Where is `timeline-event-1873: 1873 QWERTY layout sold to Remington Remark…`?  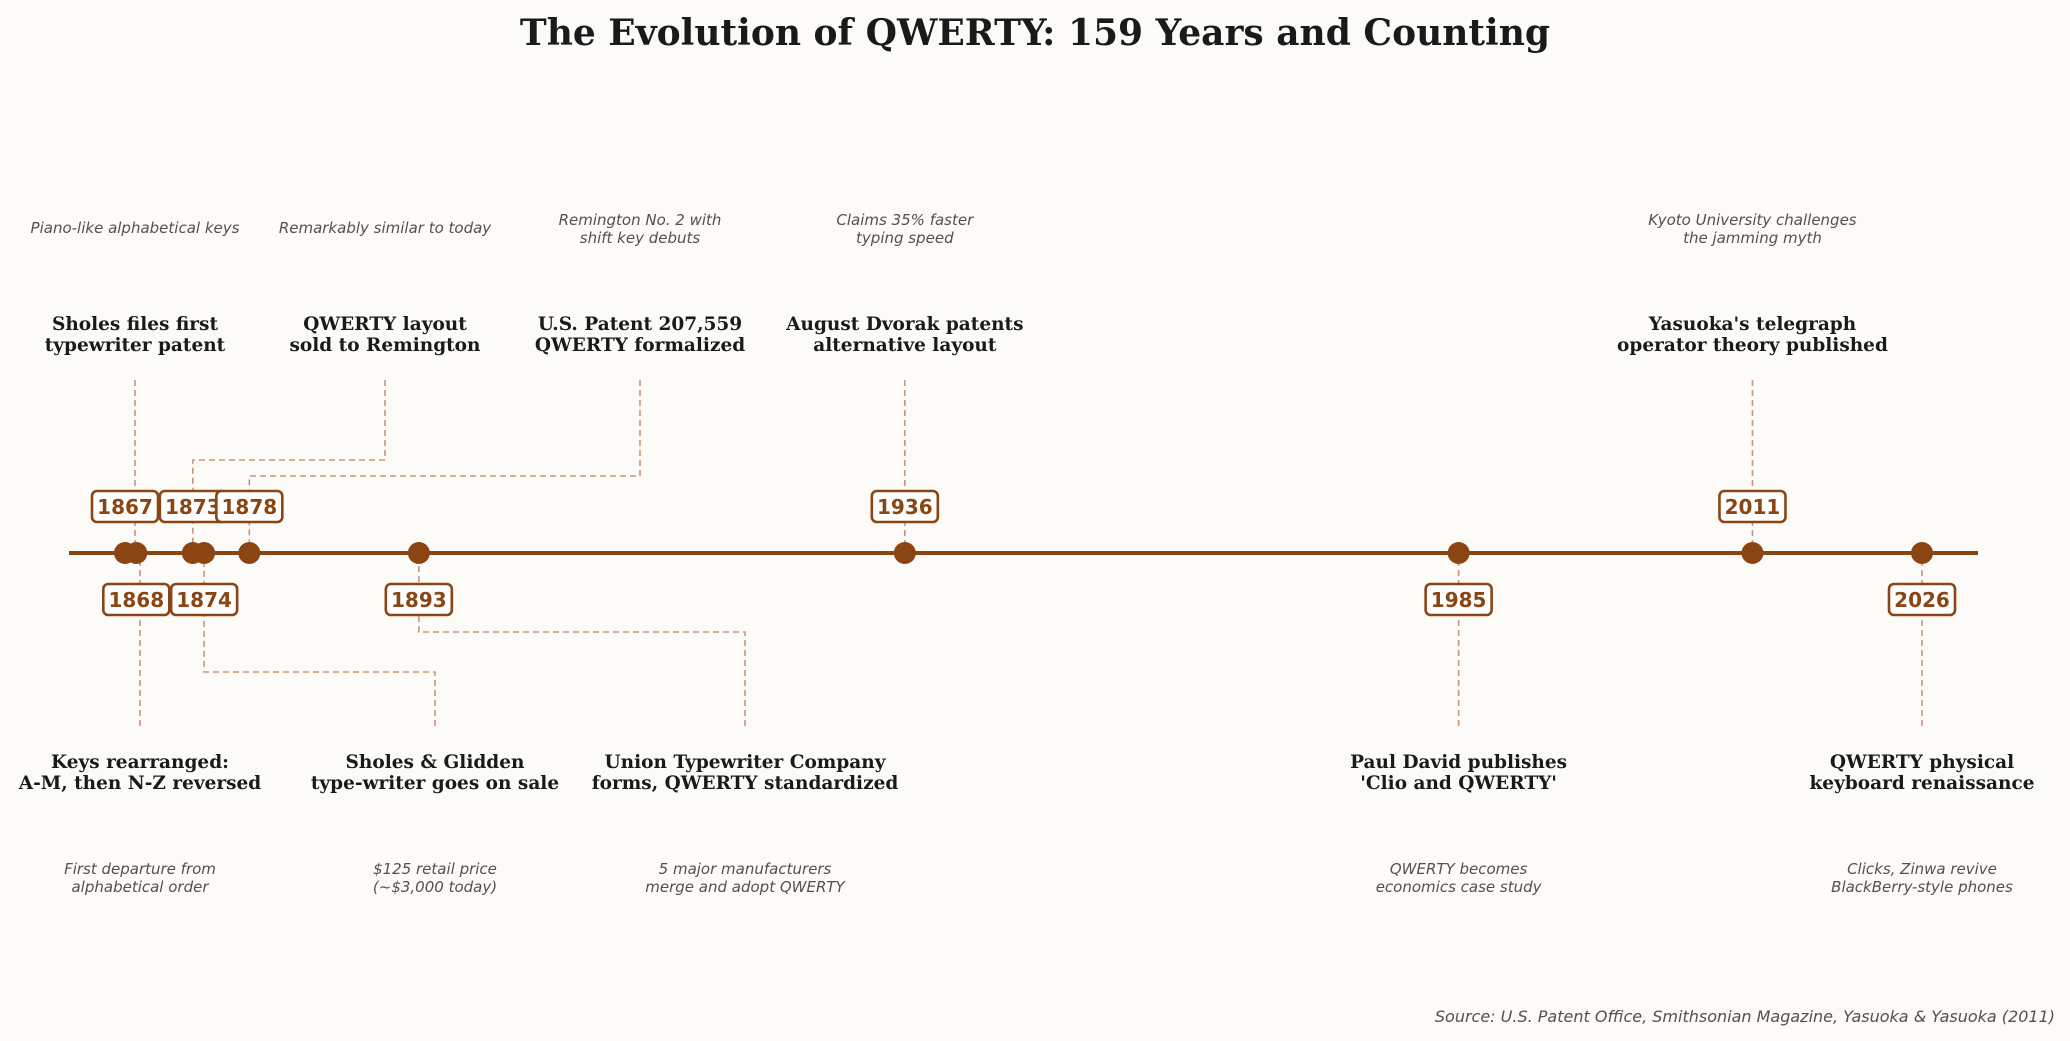 timeline-event-1873: 1873 QWERTY layout sold to Remington Remark… is located at coordinates (325, 391).